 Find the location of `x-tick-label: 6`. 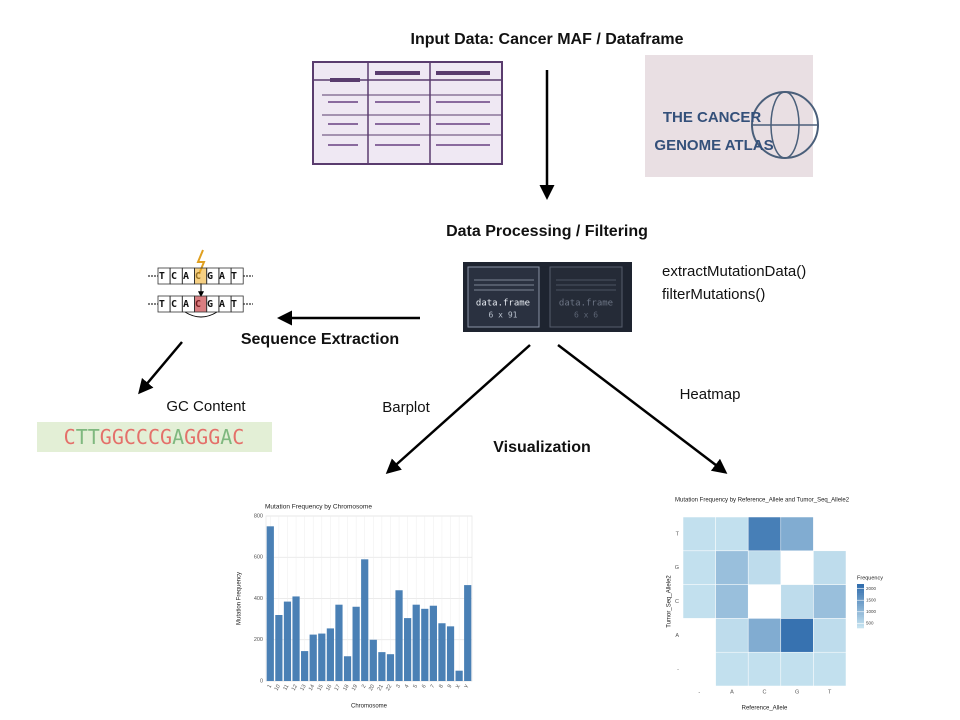

x-tick-label: 6 is located at coordinates (424, 687).